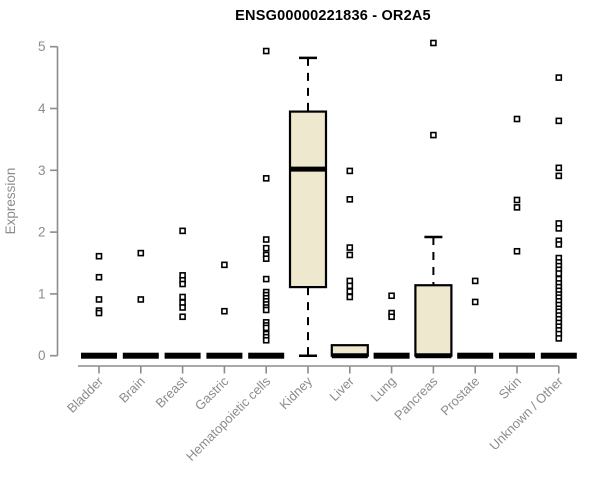 The height and width of the screenshot is (500, 600). I want to click on x-tick-label: Kidney, so click(295, 392).